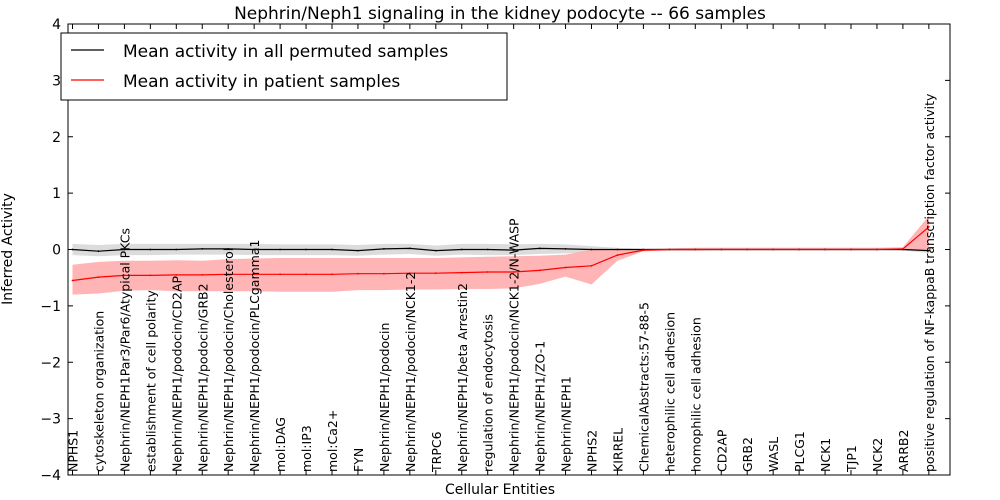 The image size is (1000, 500). What do you see at coordinates (202, 377) in the screenshot?
I see `x-tick-label: Nephrin/NEPH1/podocin/GRB2` at bounding box center [202, 377].